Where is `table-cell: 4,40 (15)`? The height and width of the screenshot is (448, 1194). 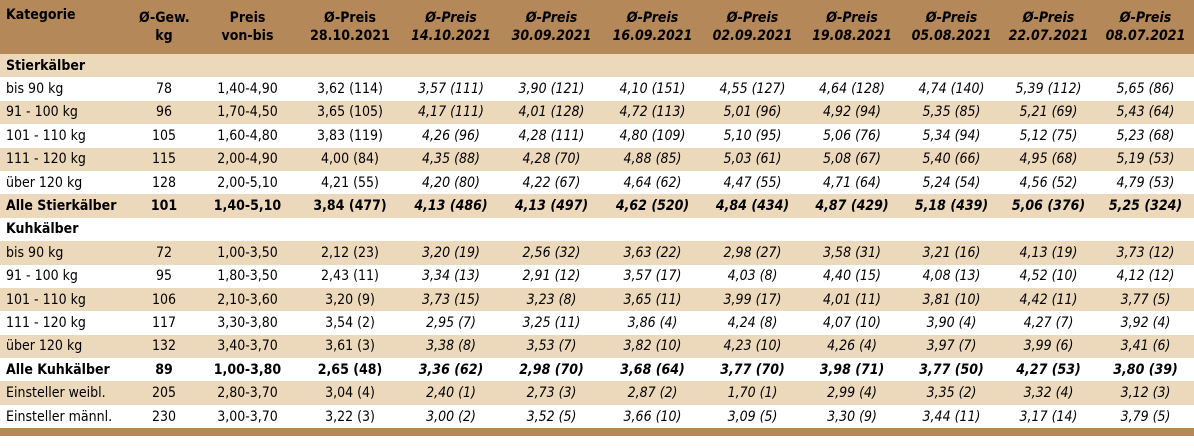 table-cell: 4,40 (15) is located at coordinates (852, 276).